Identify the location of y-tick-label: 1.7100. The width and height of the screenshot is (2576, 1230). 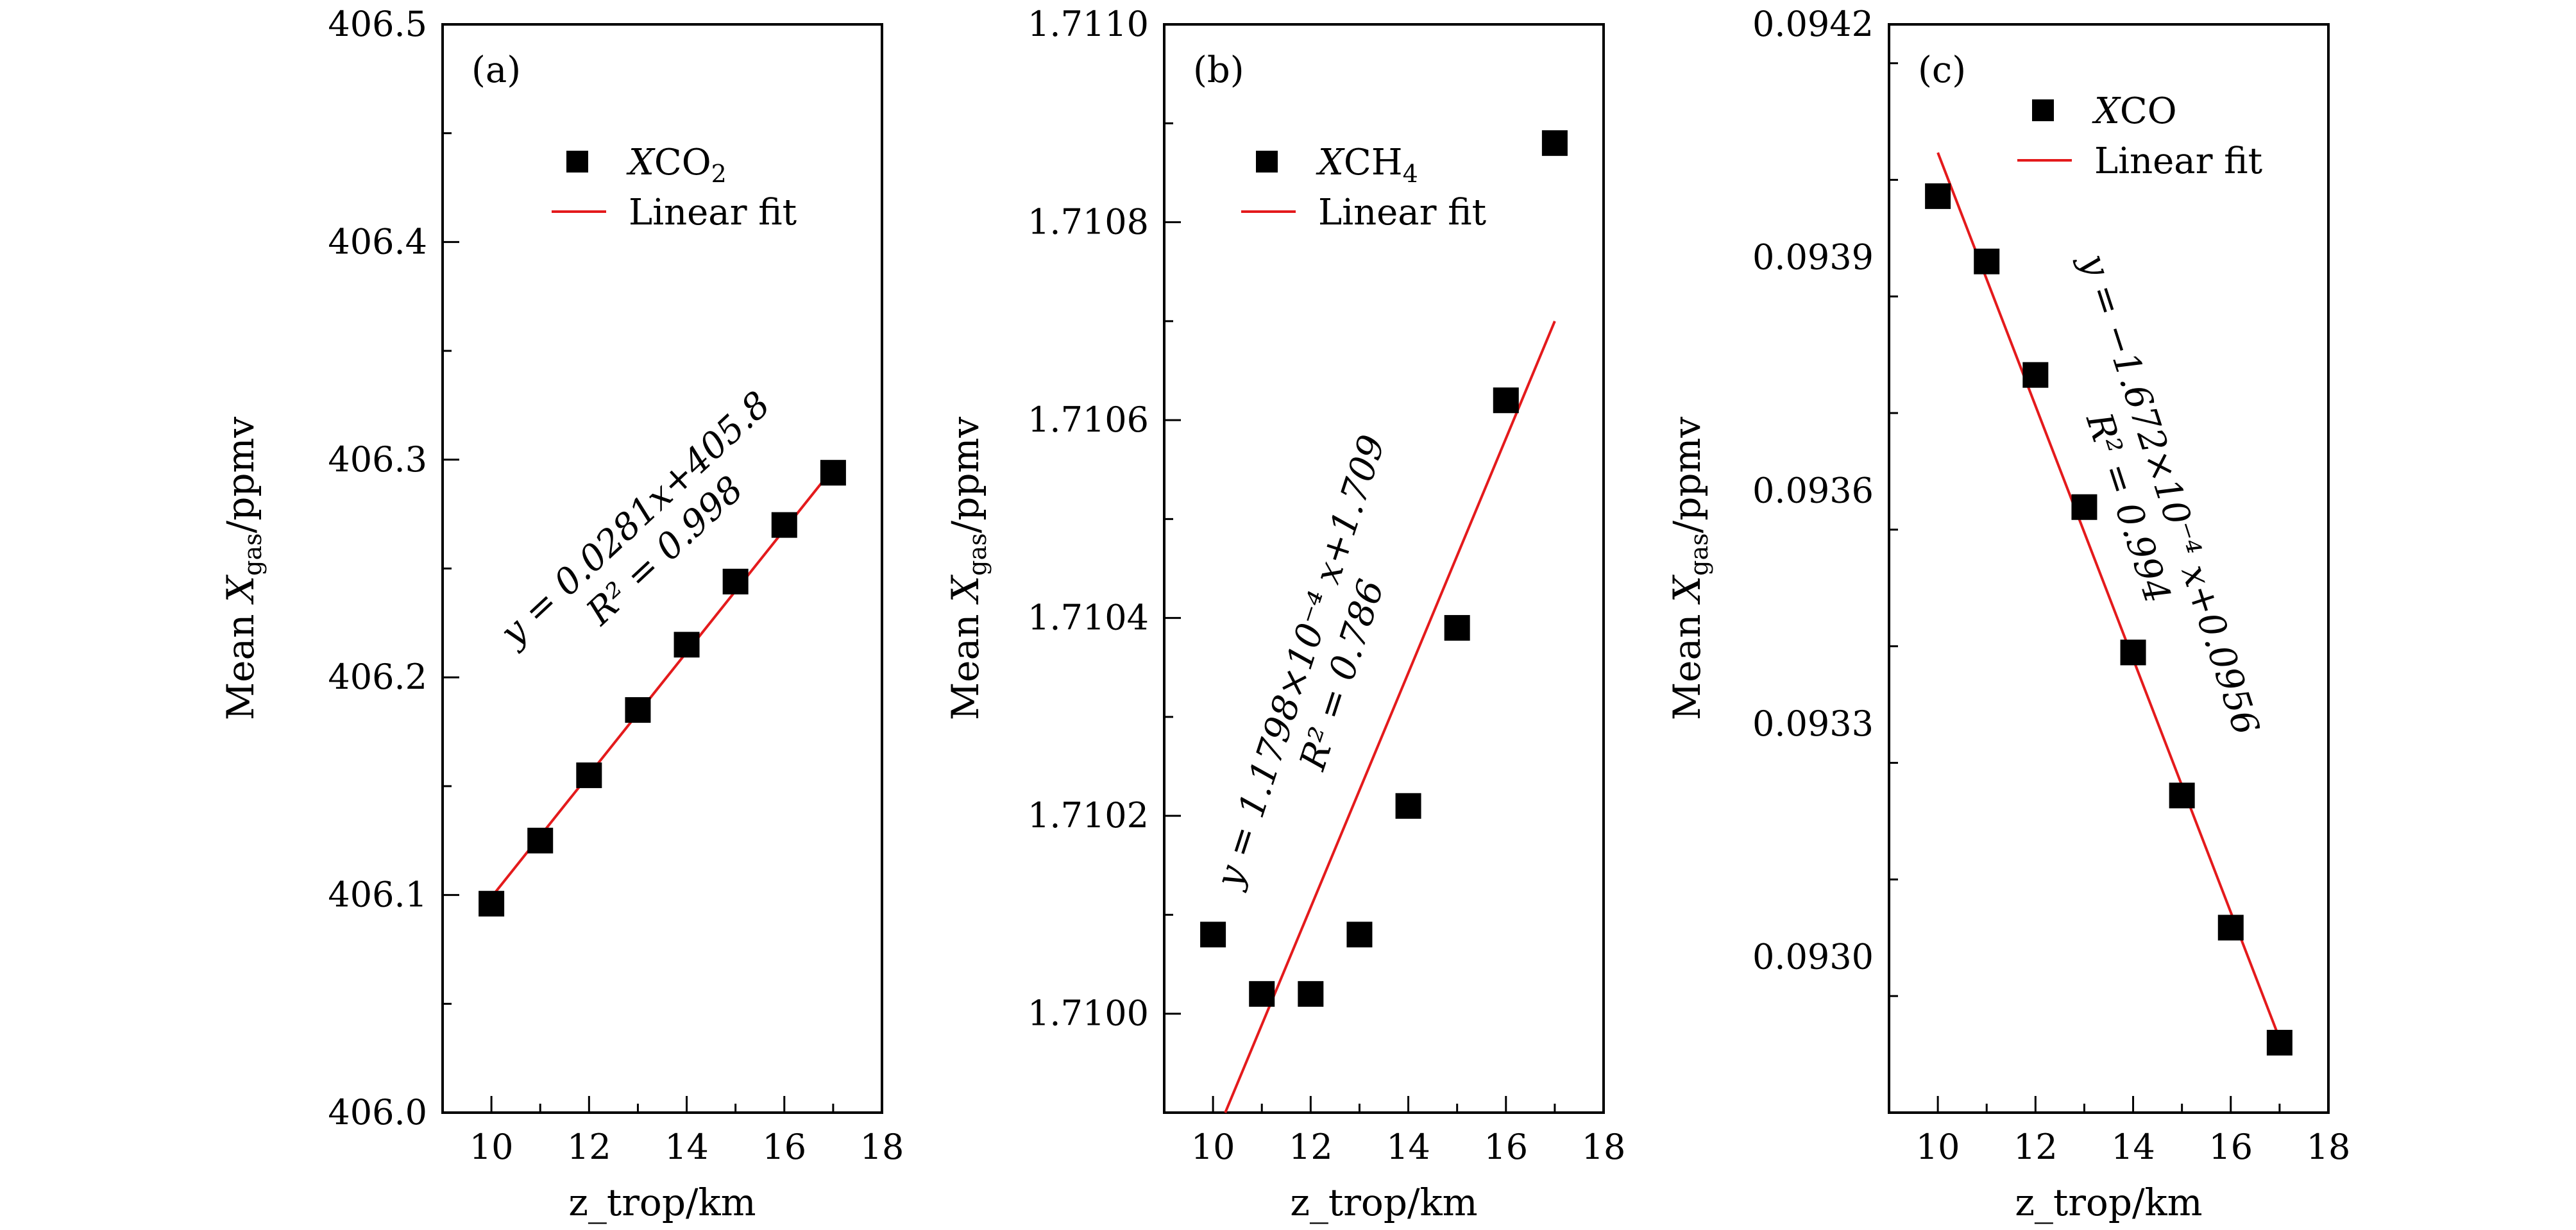
(1088, 1013).